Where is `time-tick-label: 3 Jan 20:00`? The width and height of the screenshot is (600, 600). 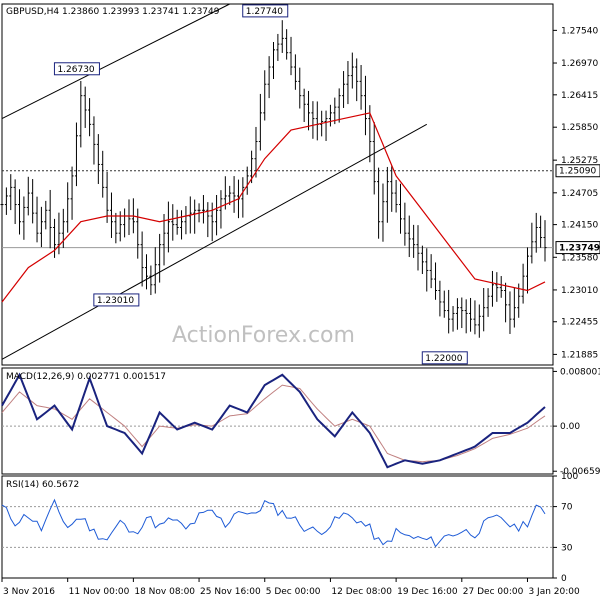 time-tick-label: 3 Jan 20:00 is located at coordinates (554, 592).